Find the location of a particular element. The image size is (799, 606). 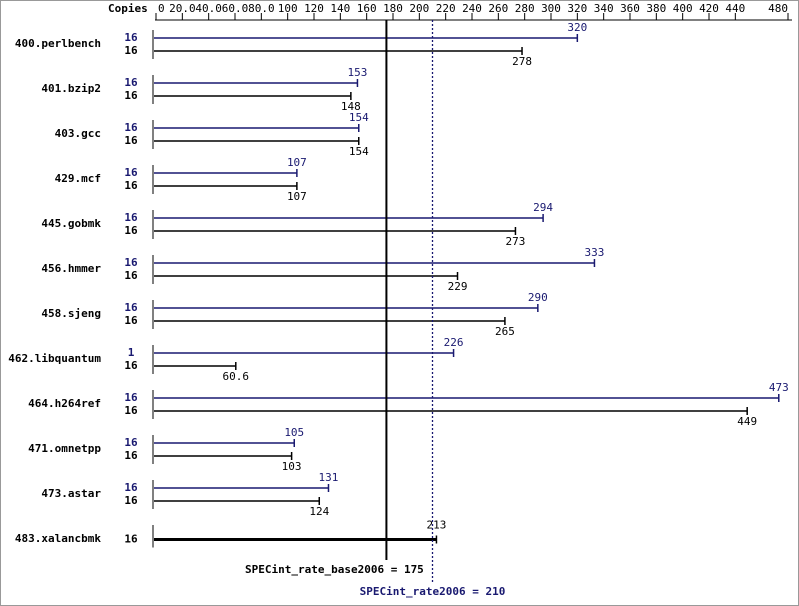

x-tick-label: 360 is located at coordinates (630, 8).